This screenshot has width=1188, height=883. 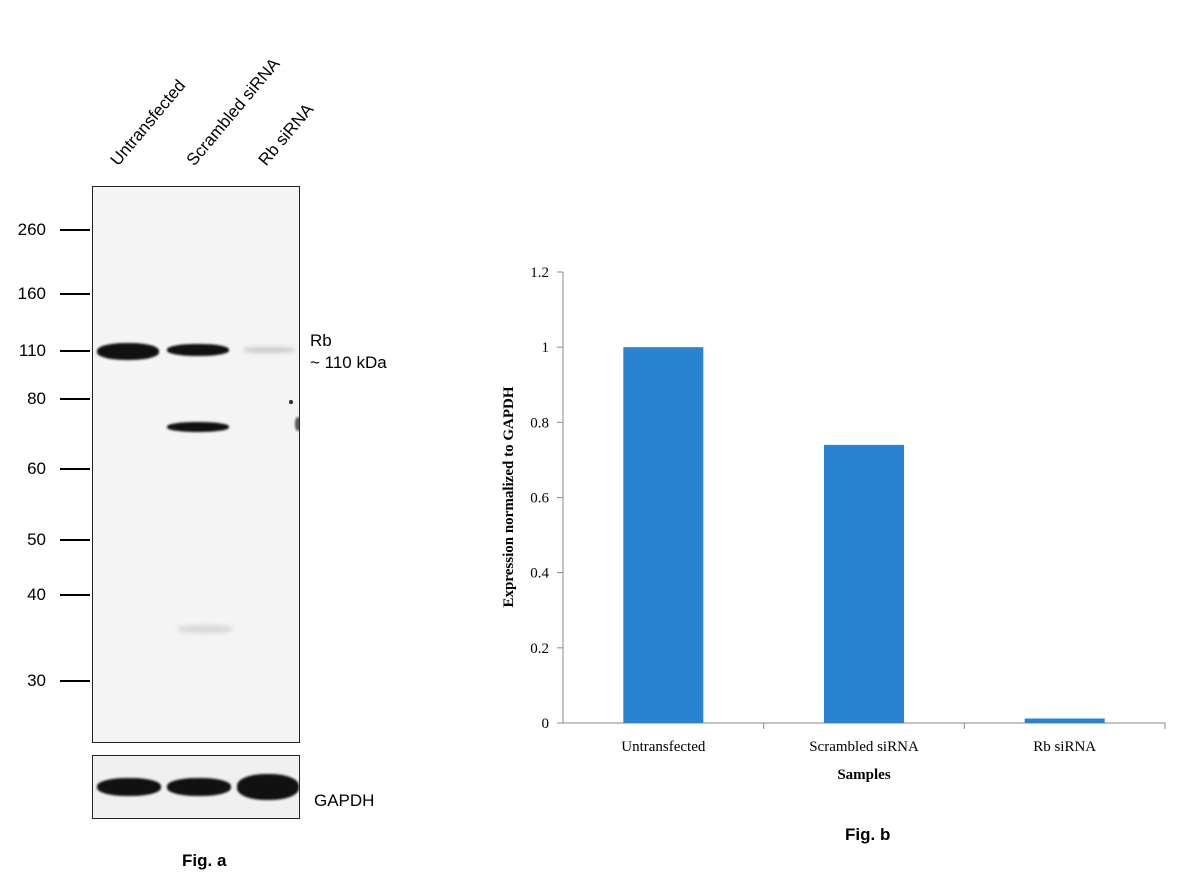 I want to click on nonspecific-band-scrambled, so click(x=198, y=427).